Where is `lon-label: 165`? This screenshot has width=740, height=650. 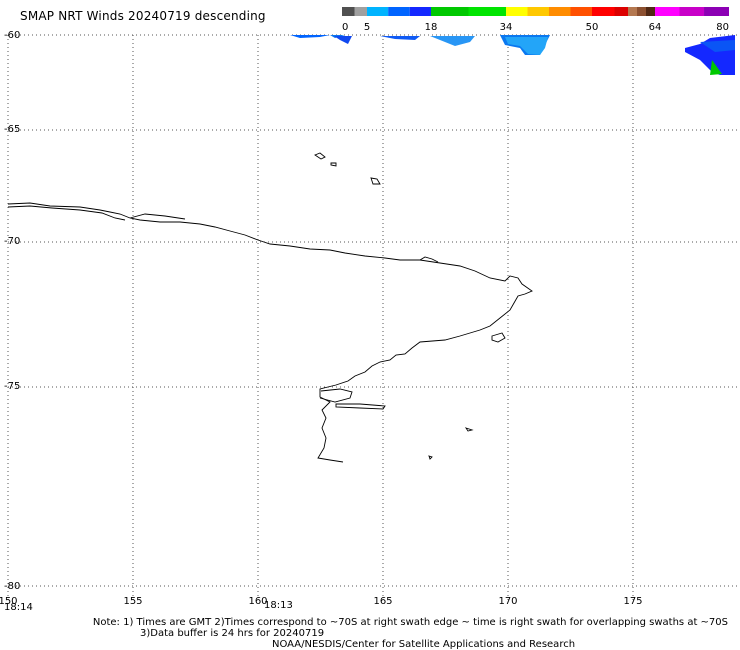 lon-label: 165 is located at coordinates (382, 601).